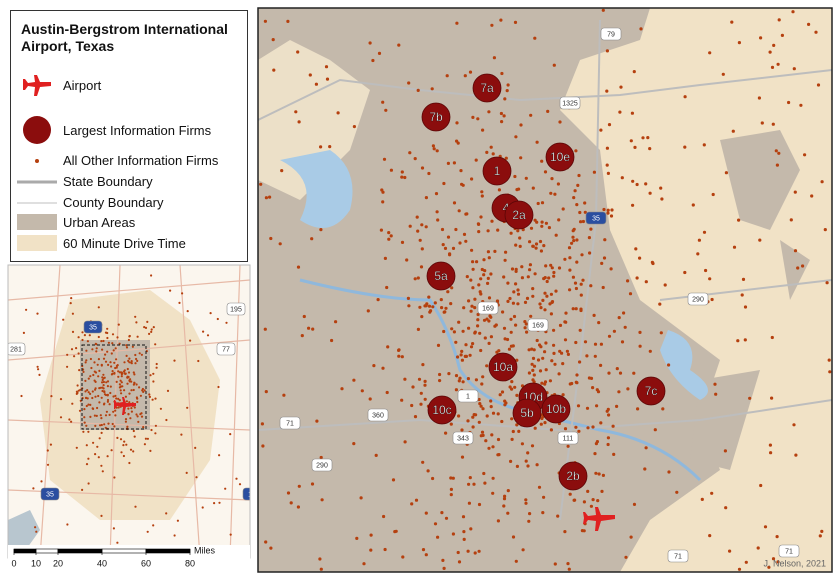 This screenshot has width=840, height=581. I want to click on legend-row: Largest Information Firms, so click(111, 130).